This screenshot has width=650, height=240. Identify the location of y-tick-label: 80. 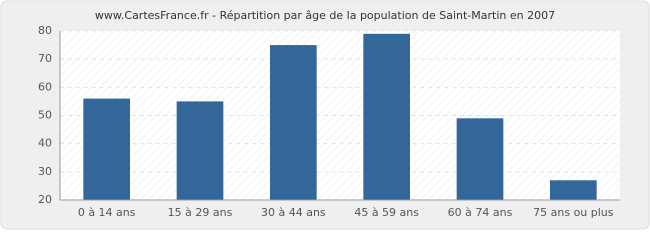
(45, 30).